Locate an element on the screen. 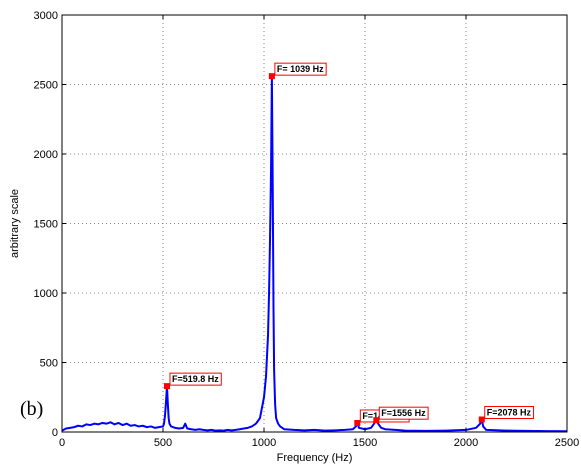  peak-label-text: F=2078 Hz is located at coordinates (509, 412).